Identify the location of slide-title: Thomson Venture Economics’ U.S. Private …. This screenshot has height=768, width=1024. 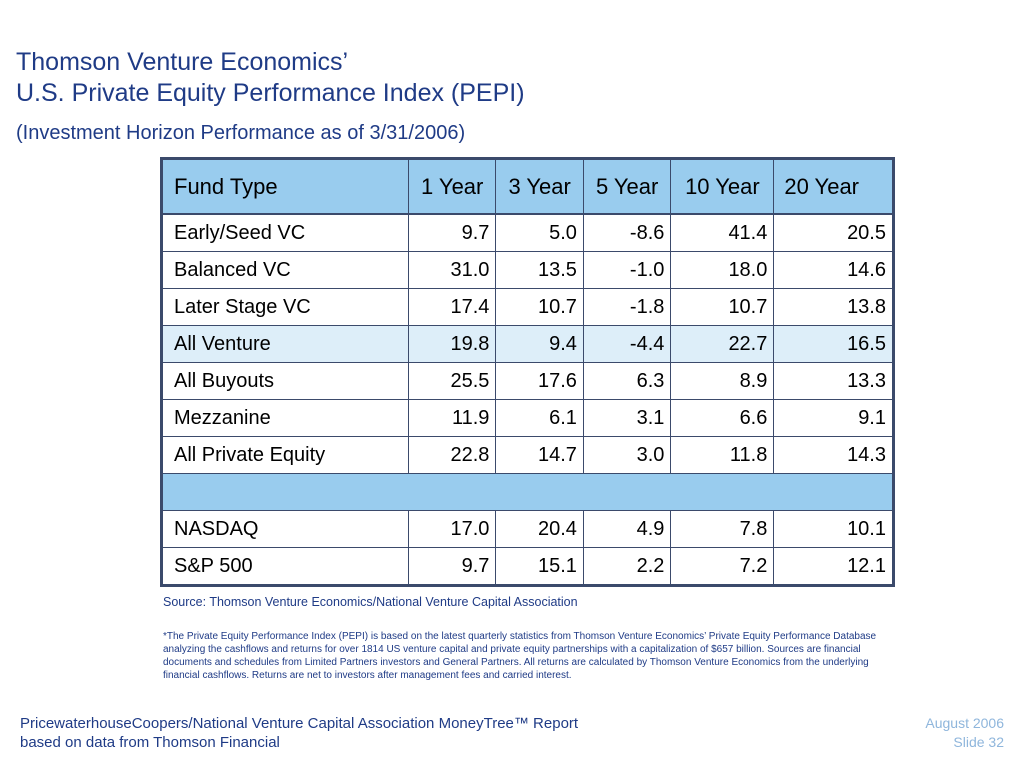
(270, 78).